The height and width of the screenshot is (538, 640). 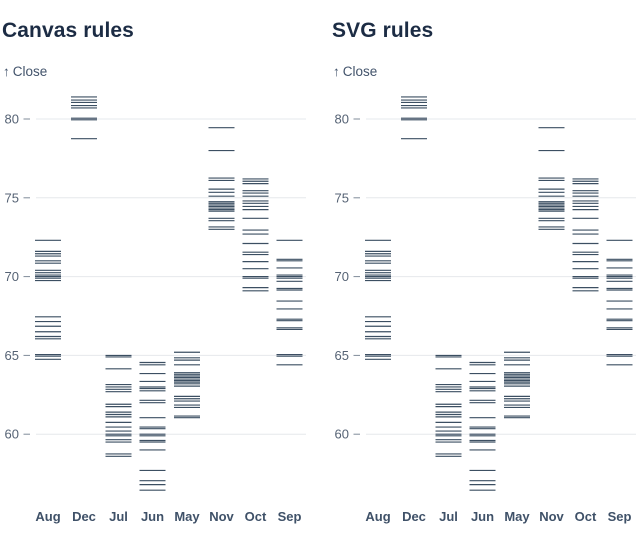 What do you see at coordinates (383, 30) in the screenshot?
I see `chart-title-svg: SVG rules` at bounding box center [383, 30].